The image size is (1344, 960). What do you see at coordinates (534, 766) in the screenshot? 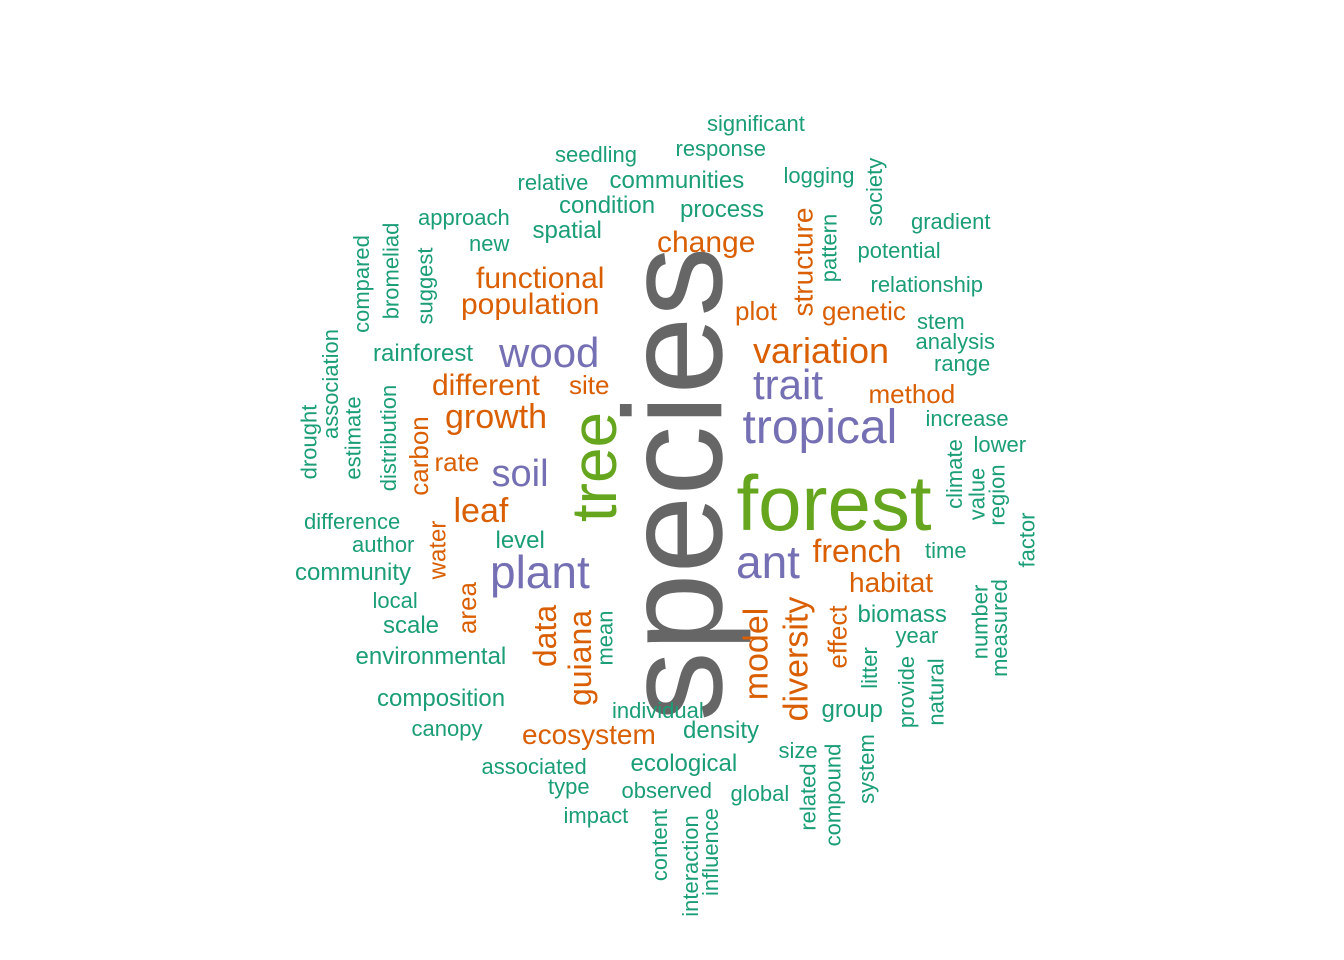
I see `word-associated: associated` at bounding box center [534, 766].